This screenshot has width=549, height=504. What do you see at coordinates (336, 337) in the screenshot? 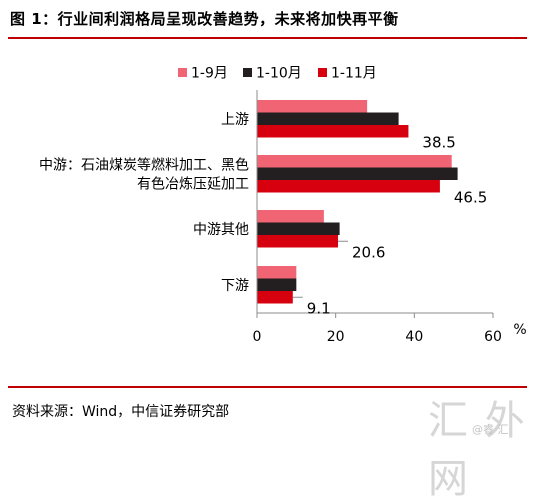
I see `x-tick-label-2: 20` at bounding box center [336, 337].